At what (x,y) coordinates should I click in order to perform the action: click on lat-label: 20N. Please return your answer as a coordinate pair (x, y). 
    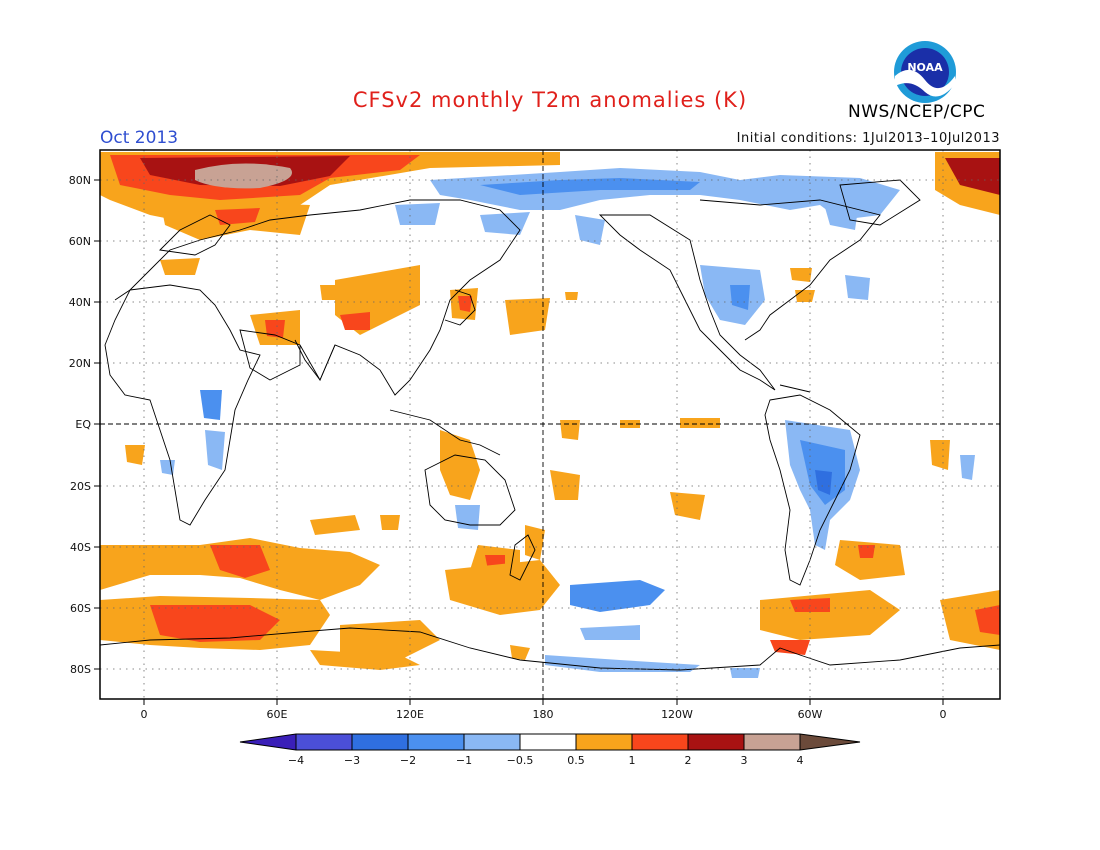
    Looking at the image, I should click on (80, 363).